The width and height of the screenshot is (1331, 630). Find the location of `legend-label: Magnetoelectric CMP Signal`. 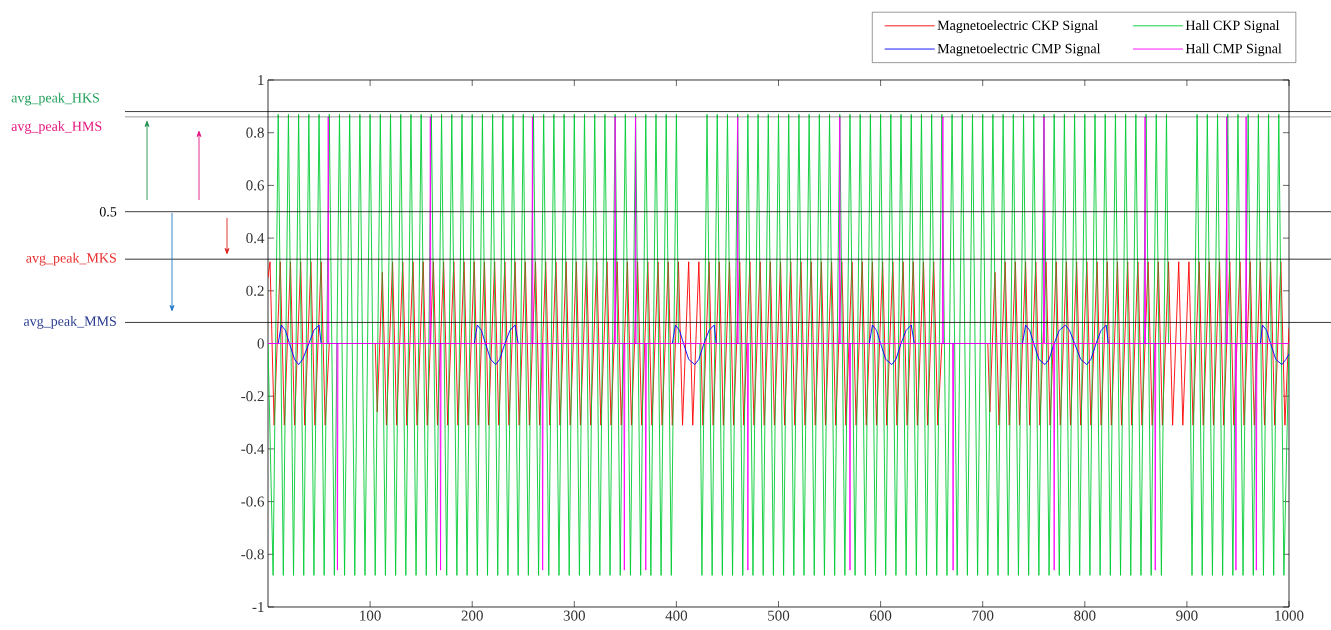

legend-label: Magnetoelectric CMP Signal is located at coordinates (1019, 50).